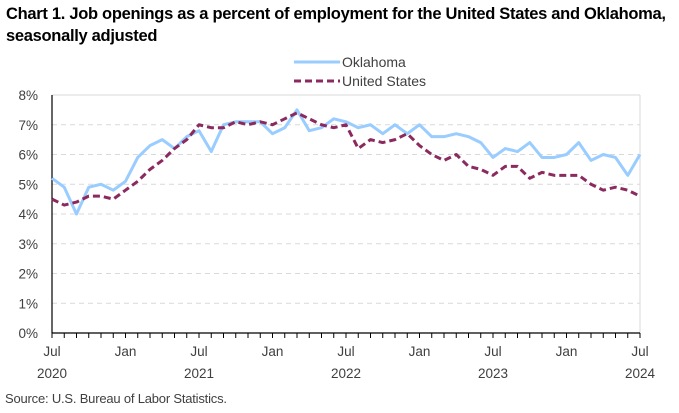 This screenshot has height=413, width=679. I want to click on legend-label-oklahoma: Oklahoma, so click(374, 62).